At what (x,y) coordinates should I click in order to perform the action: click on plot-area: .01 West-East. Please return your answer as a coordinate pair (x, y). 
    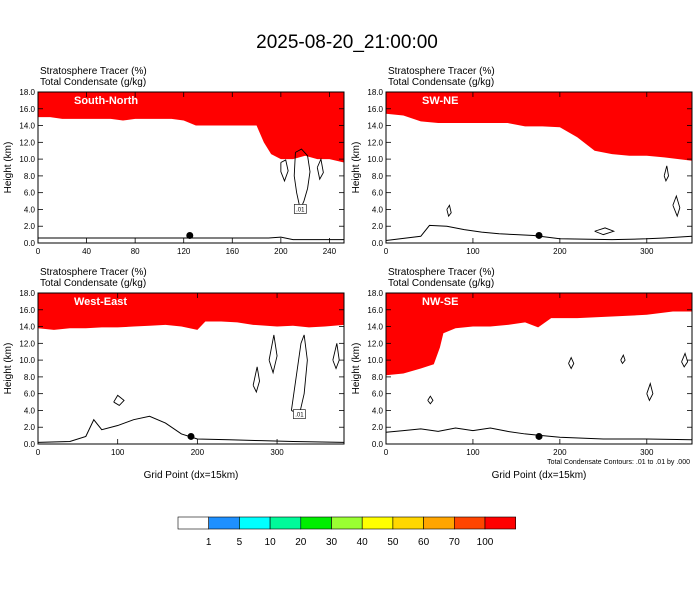
    Looking at the image, I should click on (191, 368).